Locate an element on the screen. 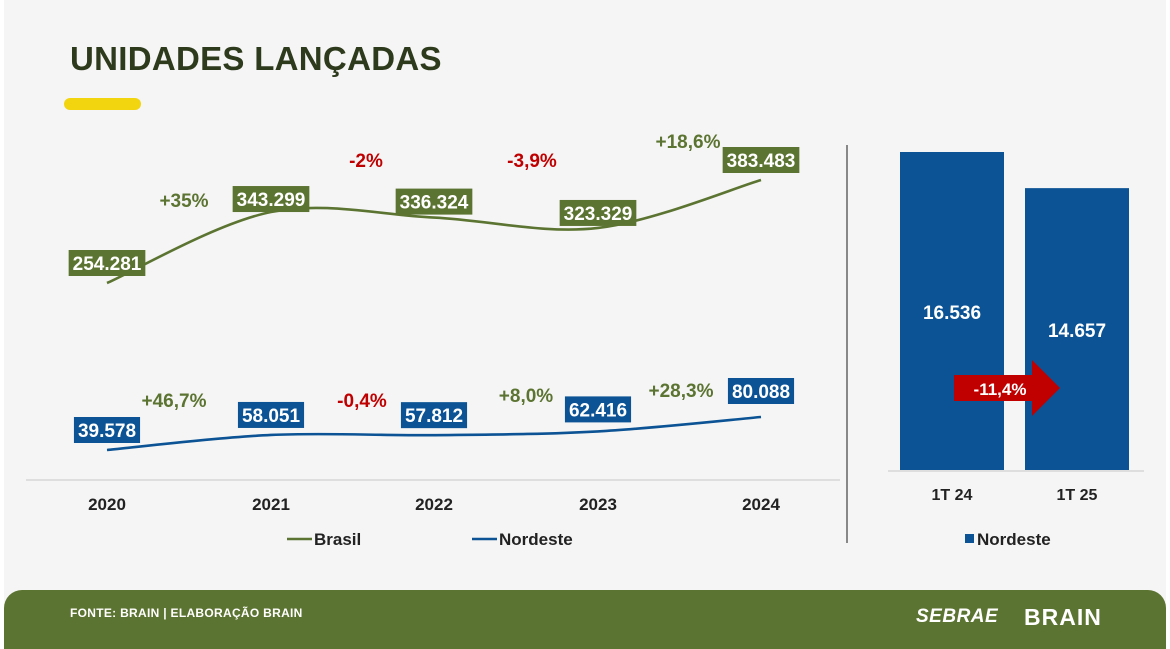 This screenshot has height=649, width=1170. sebrae-logo: SEBRAE is located at coordinates (957, 616).